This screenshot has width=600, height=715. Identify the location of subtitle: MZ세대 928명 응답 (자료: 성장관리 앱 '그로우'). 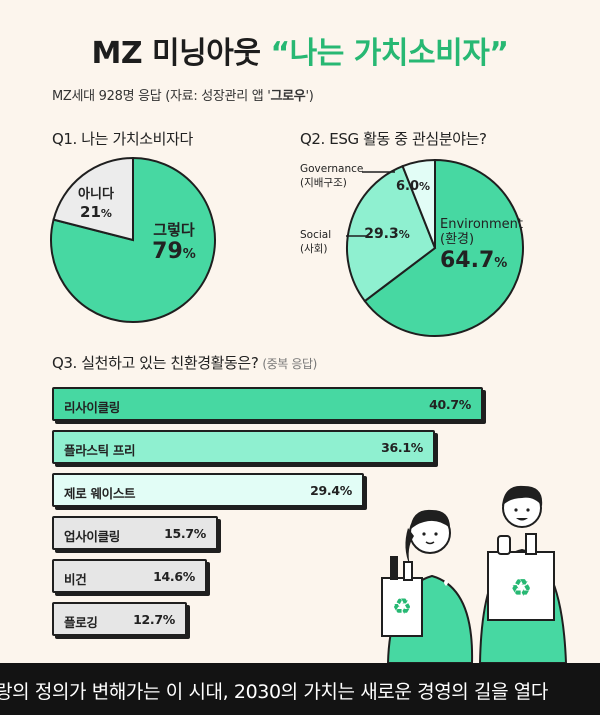
(183, 94).